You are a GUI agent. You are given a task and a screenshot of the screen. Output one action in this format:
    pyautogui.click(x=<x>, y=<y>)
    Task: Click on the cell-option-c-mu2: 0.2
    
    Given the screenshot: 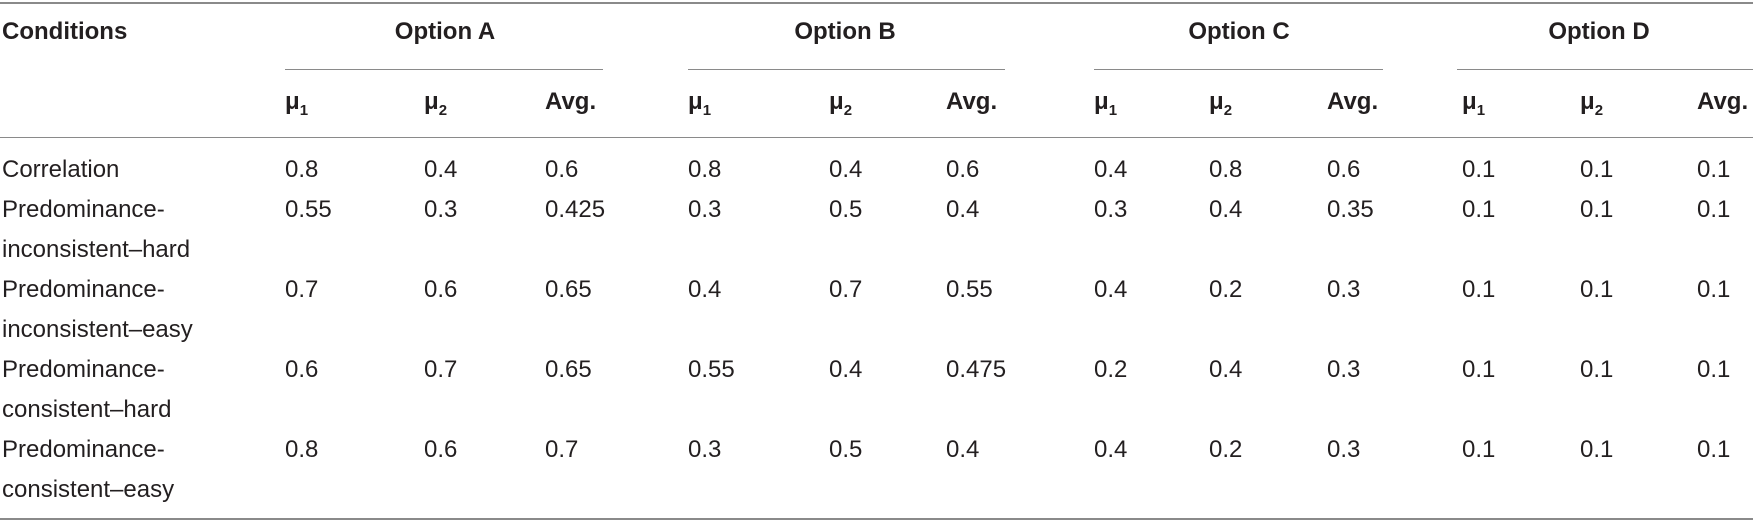 What is the action you would take?
    pyautogui.click(x=1226, y=449)
    